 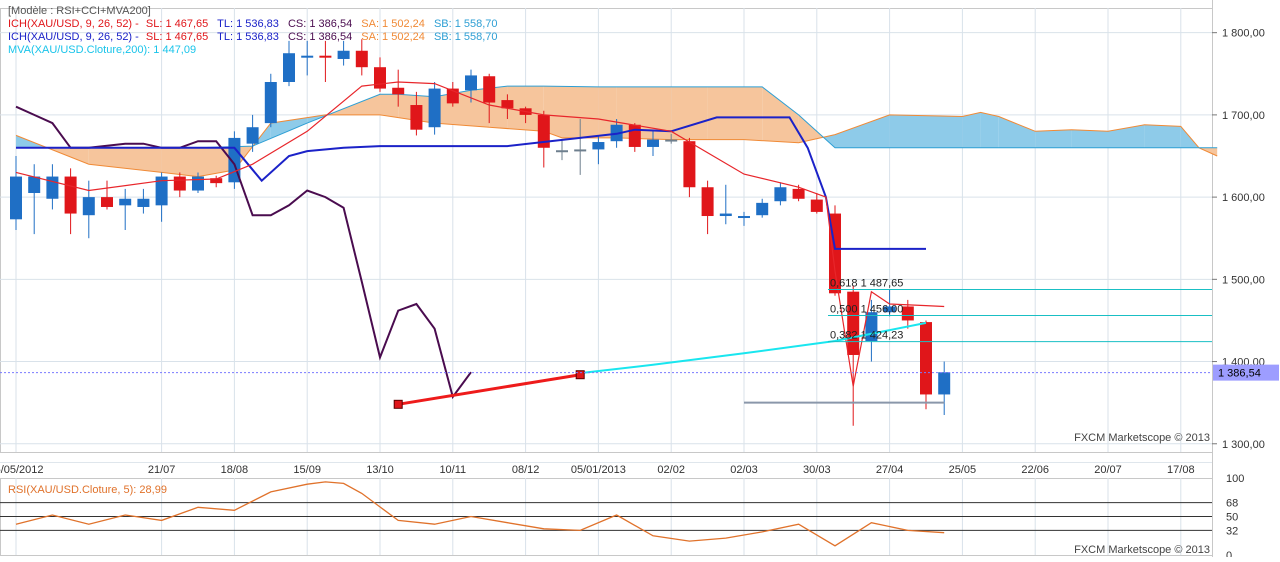 I want to click on fibonacci-level-label: 0,618 1 487,65, so click(x=866, y=283).